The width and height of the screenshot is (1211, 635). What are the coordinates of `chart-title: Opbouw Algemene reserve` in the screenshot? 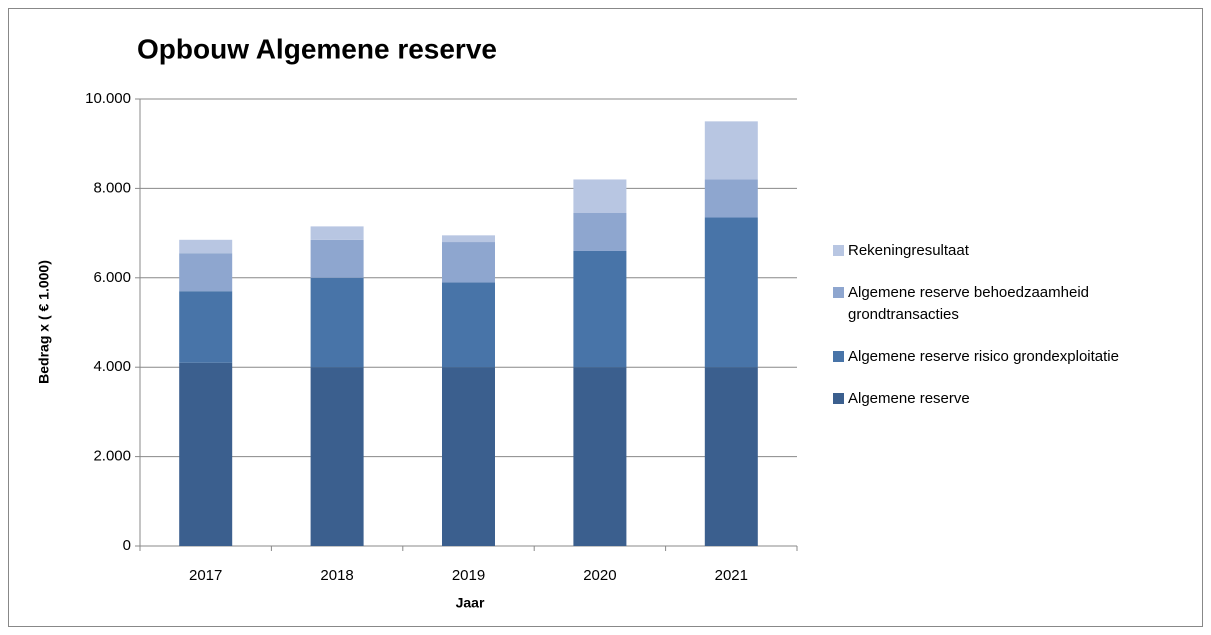 It's located at (317, 48).